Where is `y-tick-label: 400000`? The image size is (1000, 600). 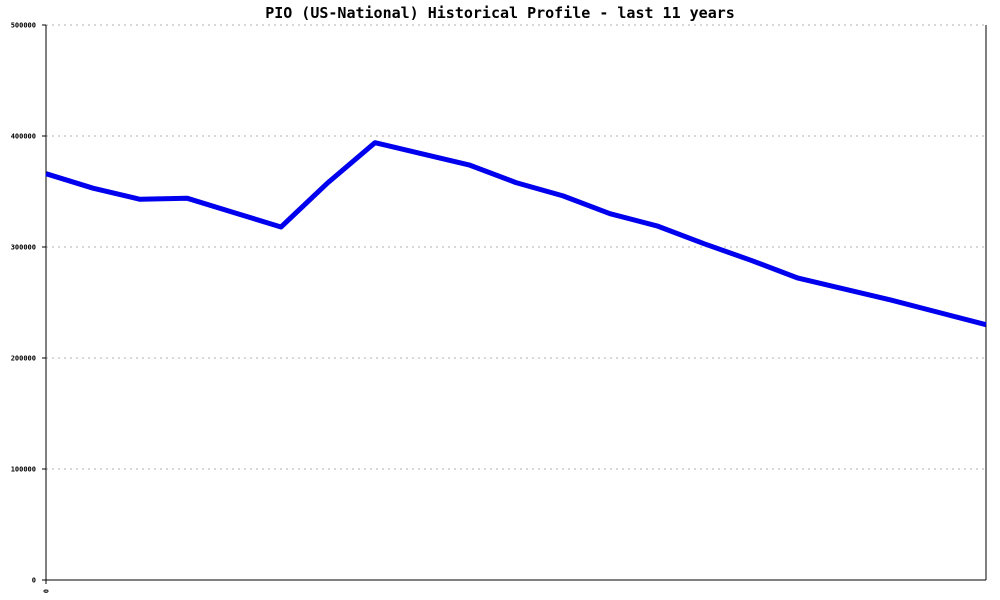
y-tick-label: 400000 is located at coordinates (23, 137).